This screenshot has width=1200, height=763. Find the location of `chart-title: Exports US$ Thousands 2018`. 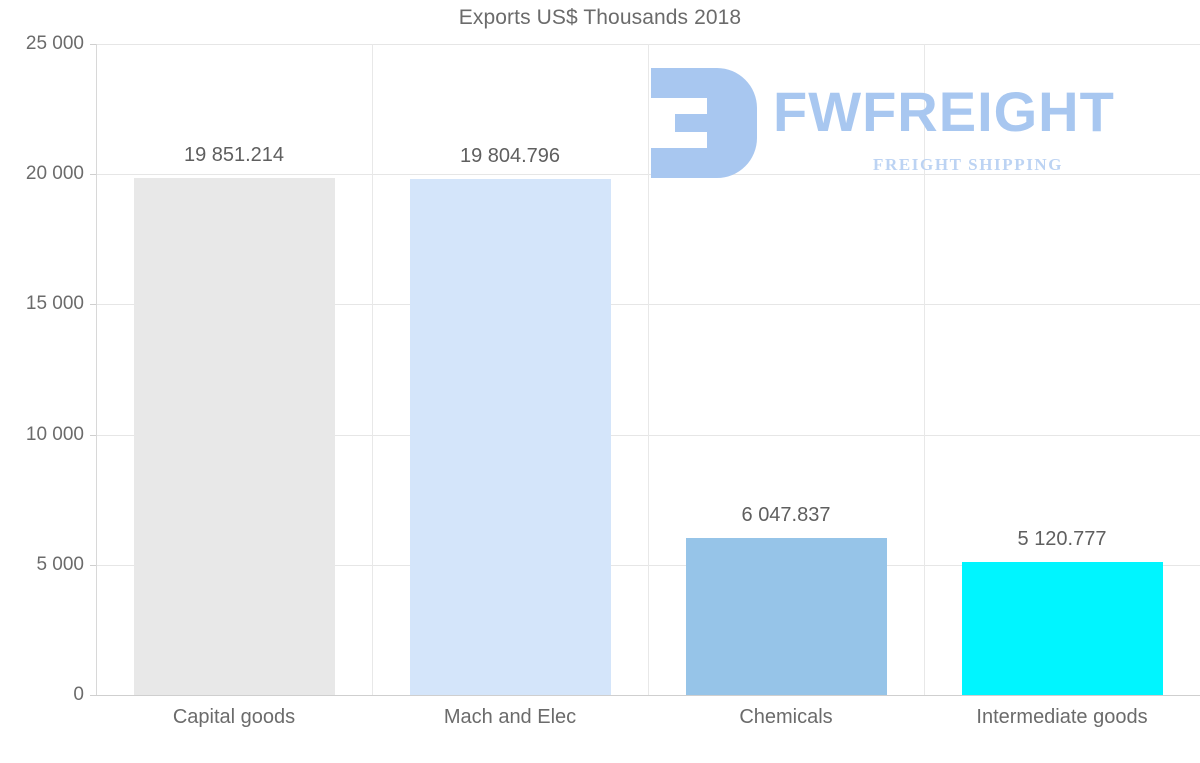

chart-title: Exports US$ Thousands 2018 is located at coordinates (600, 17).